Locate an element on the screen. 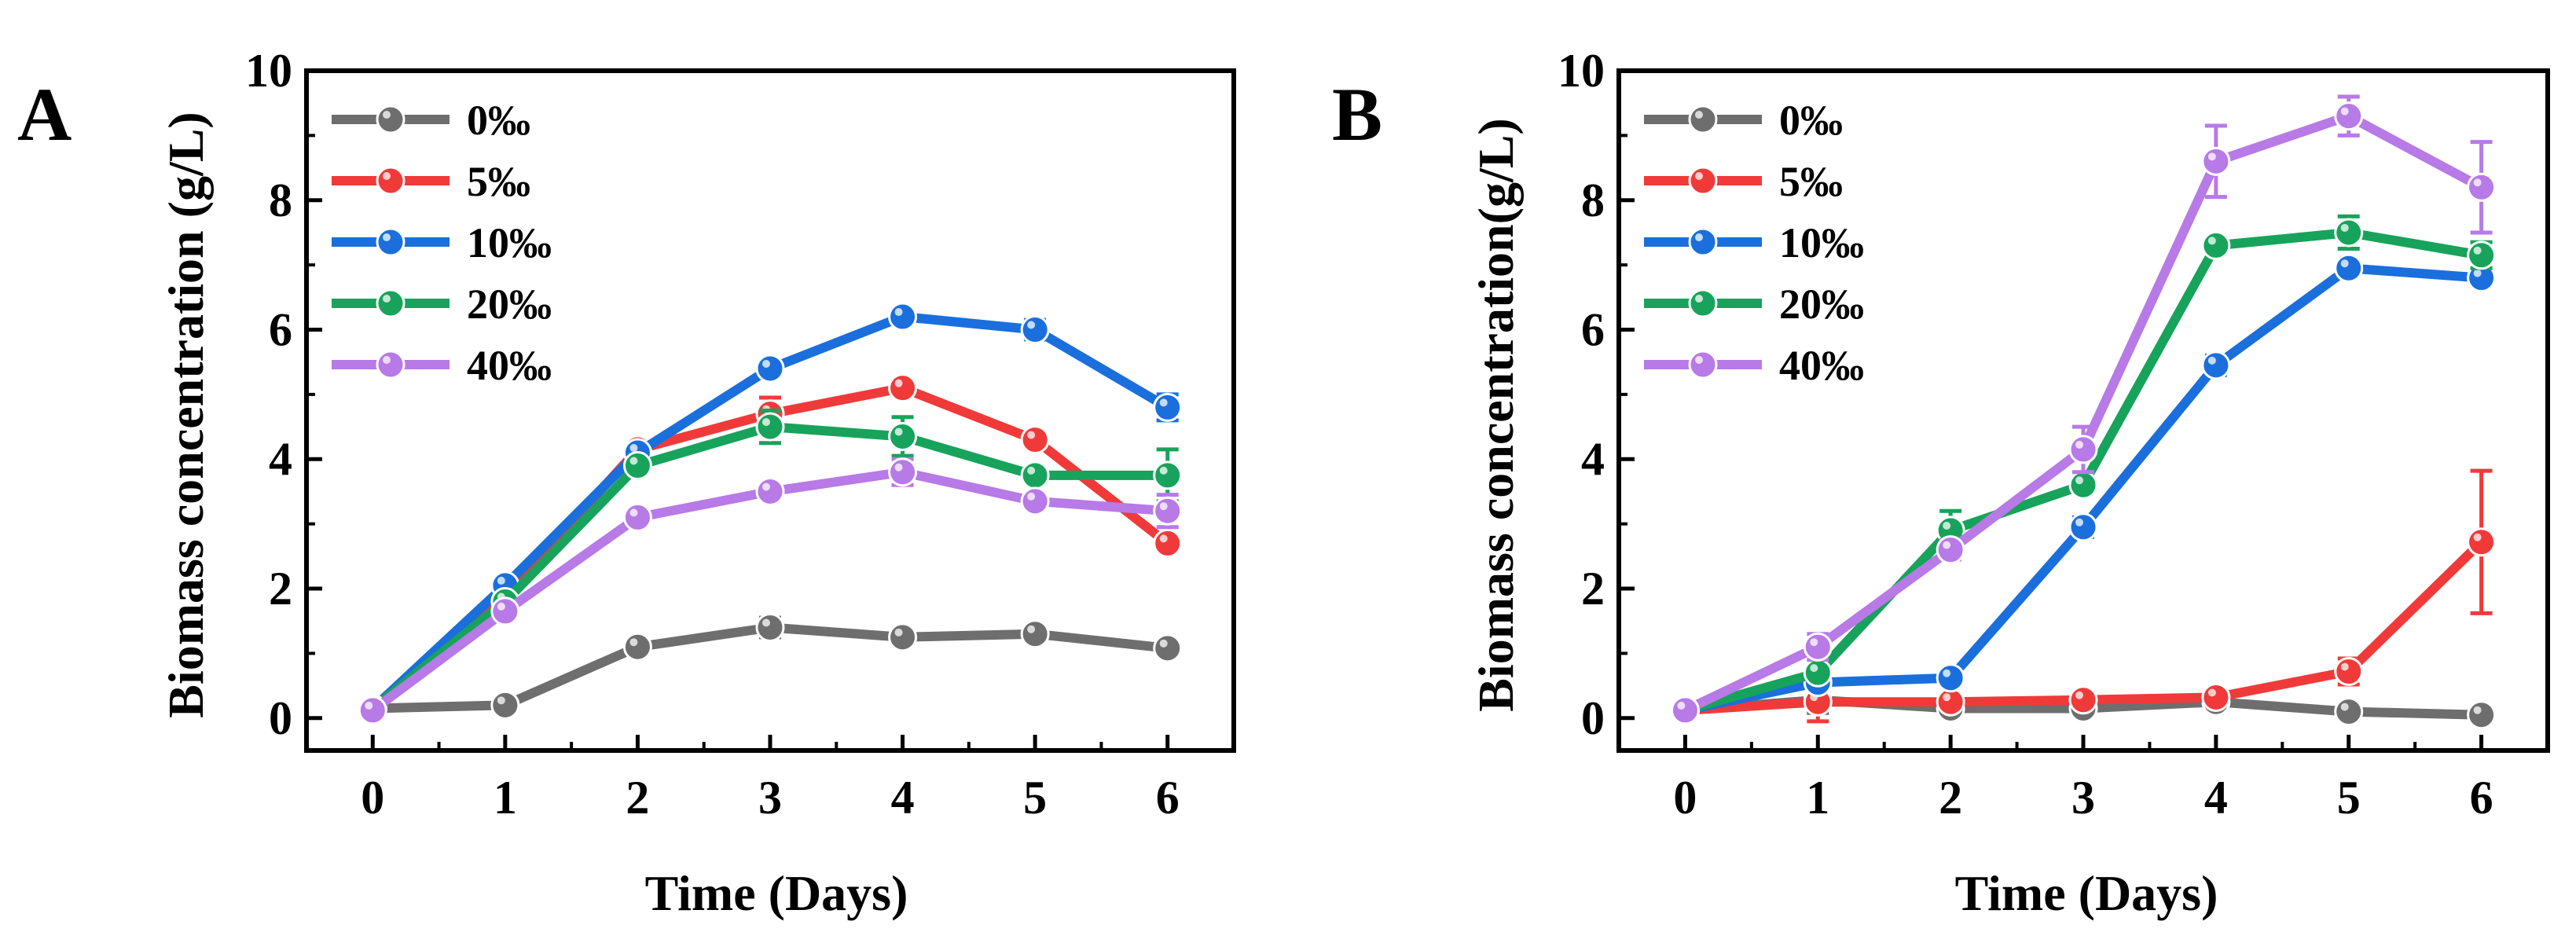 The height and width of the screenshot is (943, 2576). legend-label: 0‰ is located at coordinates (1811, 121).